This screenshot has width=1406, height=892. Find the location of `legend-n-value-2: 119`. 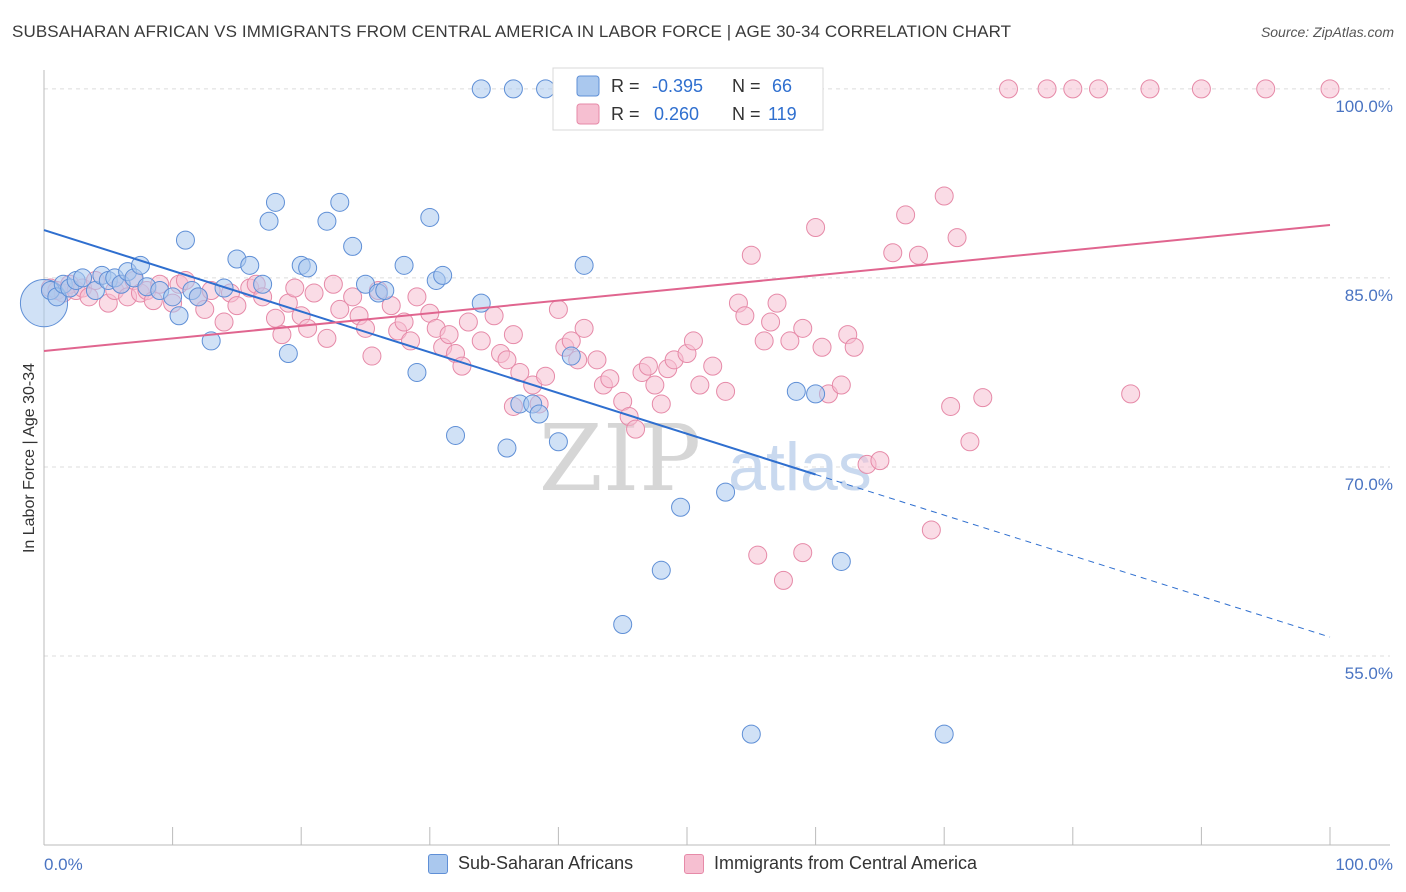

legend-n-value-2: 119 is located at coordinates (782, 114).